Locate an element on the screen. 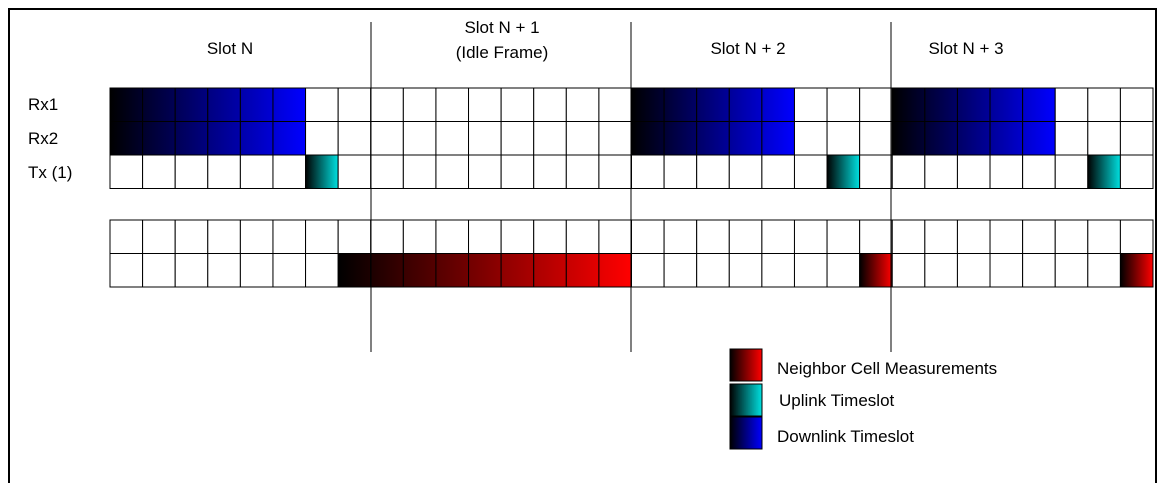  row-label-tx: Tx (1) is located at coordinates (50, 172).